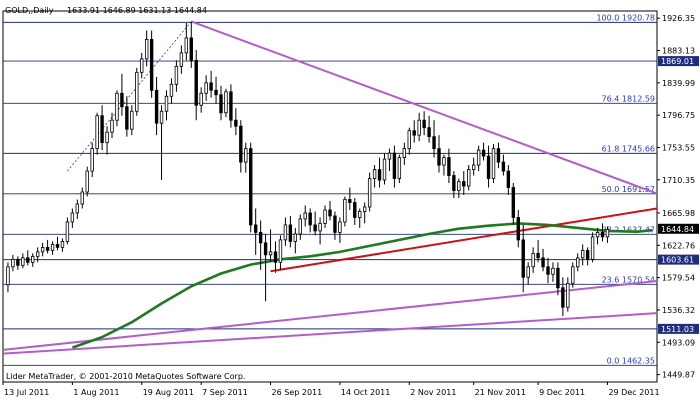 This screenshot has width=700, height=406. Describe the element at coordinates (26, 392) in the screenshot. I see `x-axis-date-label: 13 Jul 2011` at that location.